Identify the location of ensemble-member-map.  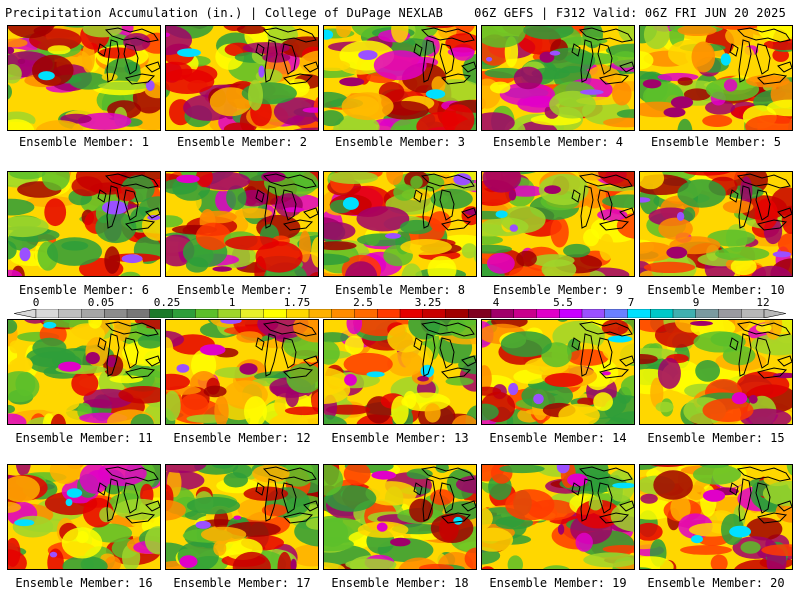
(558, 372).